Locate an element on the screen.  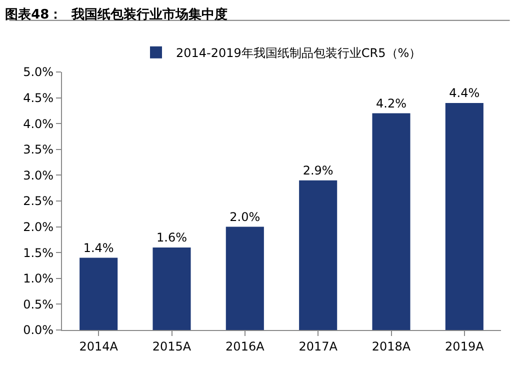
data-label: 1.4% is located at coordinates (98, 247).